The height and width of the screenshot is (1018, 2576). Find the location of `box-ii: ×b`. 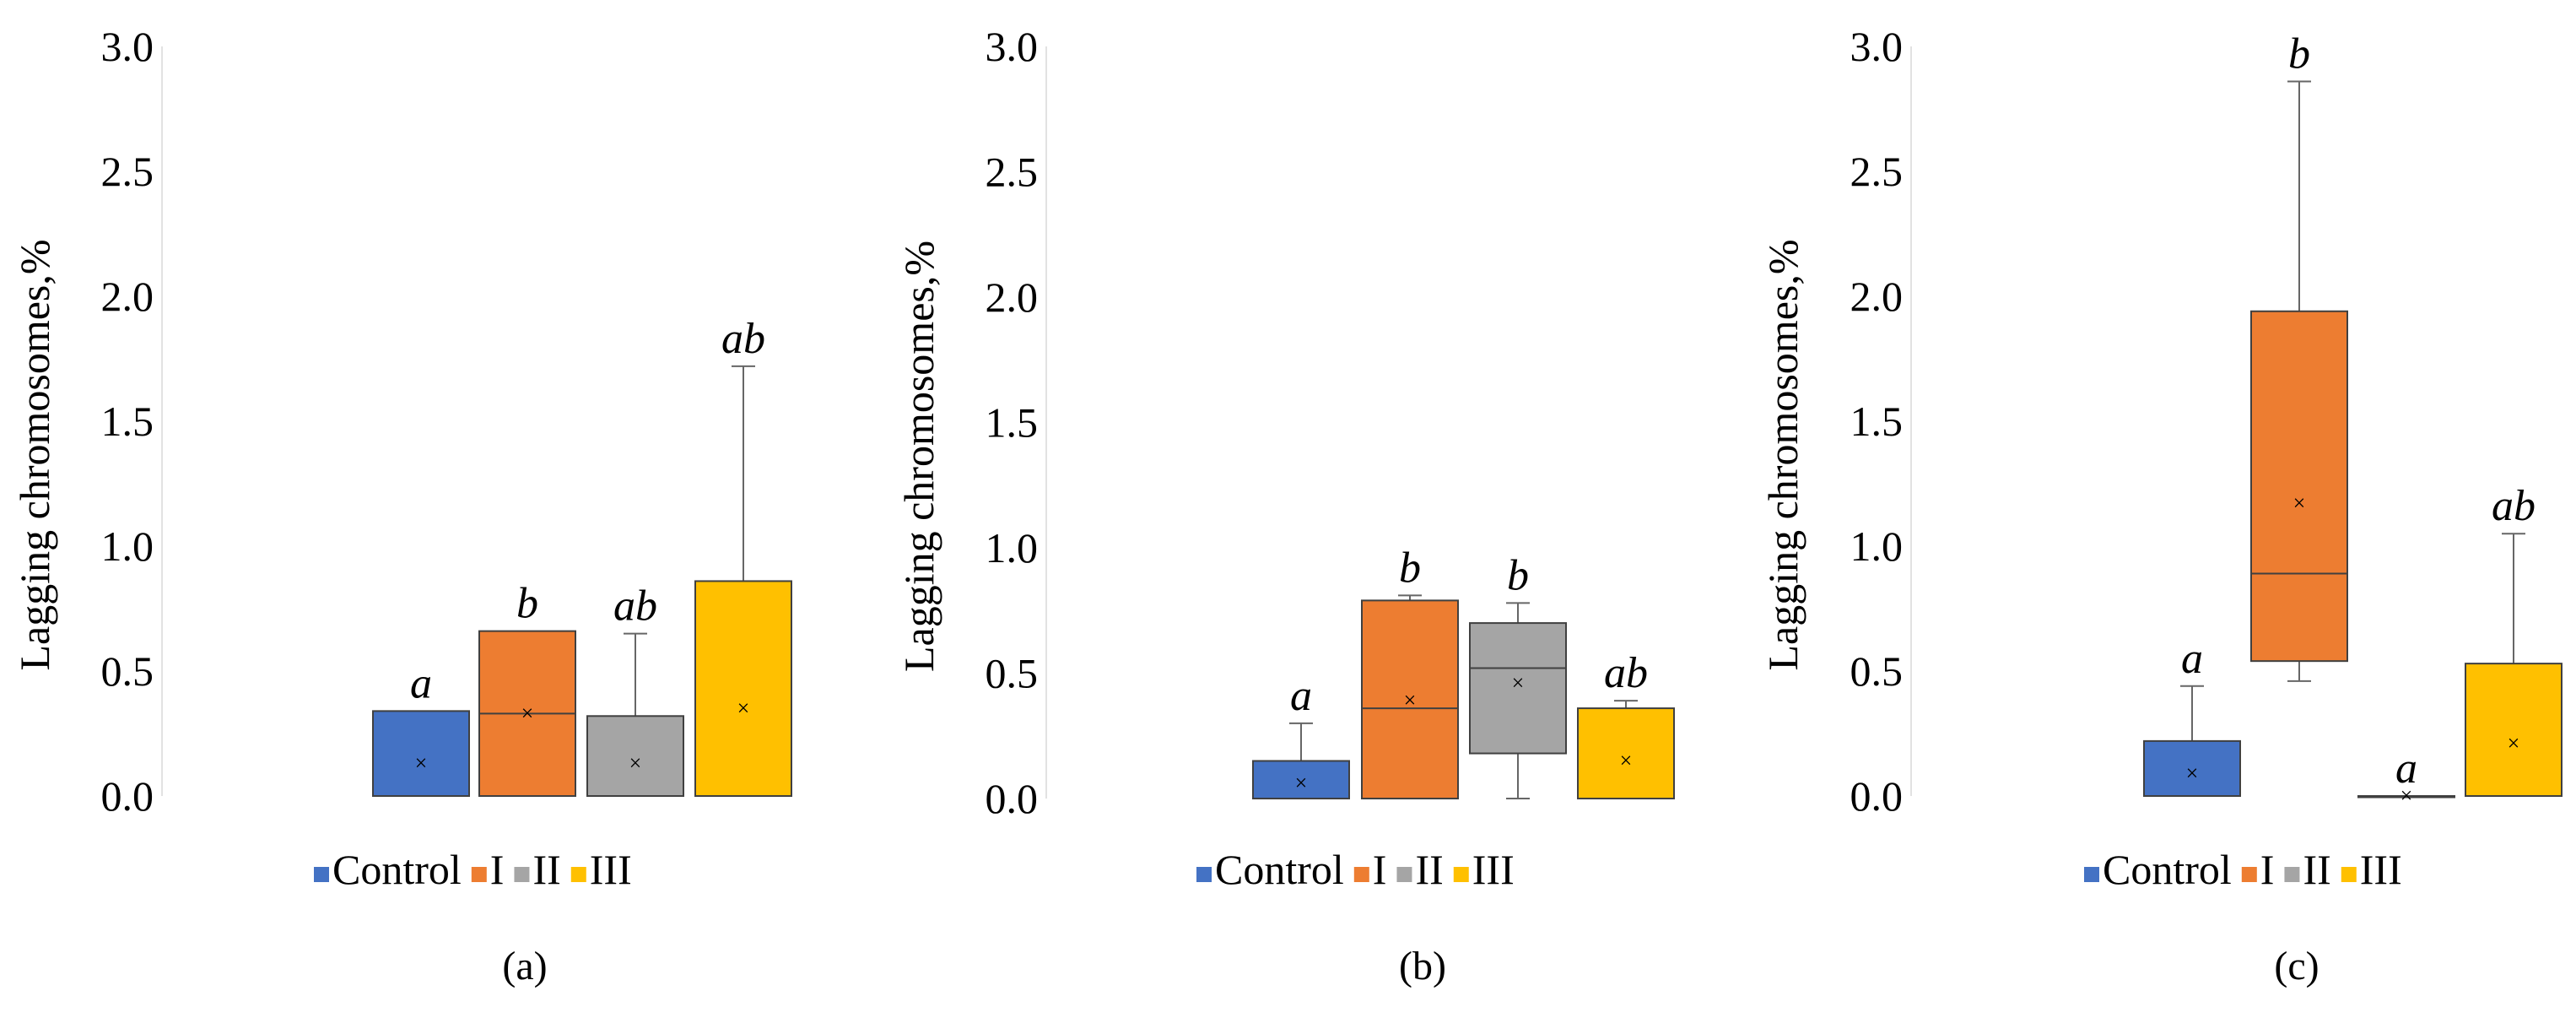

box-ii: ×b is located at coordinates (1518, 675).